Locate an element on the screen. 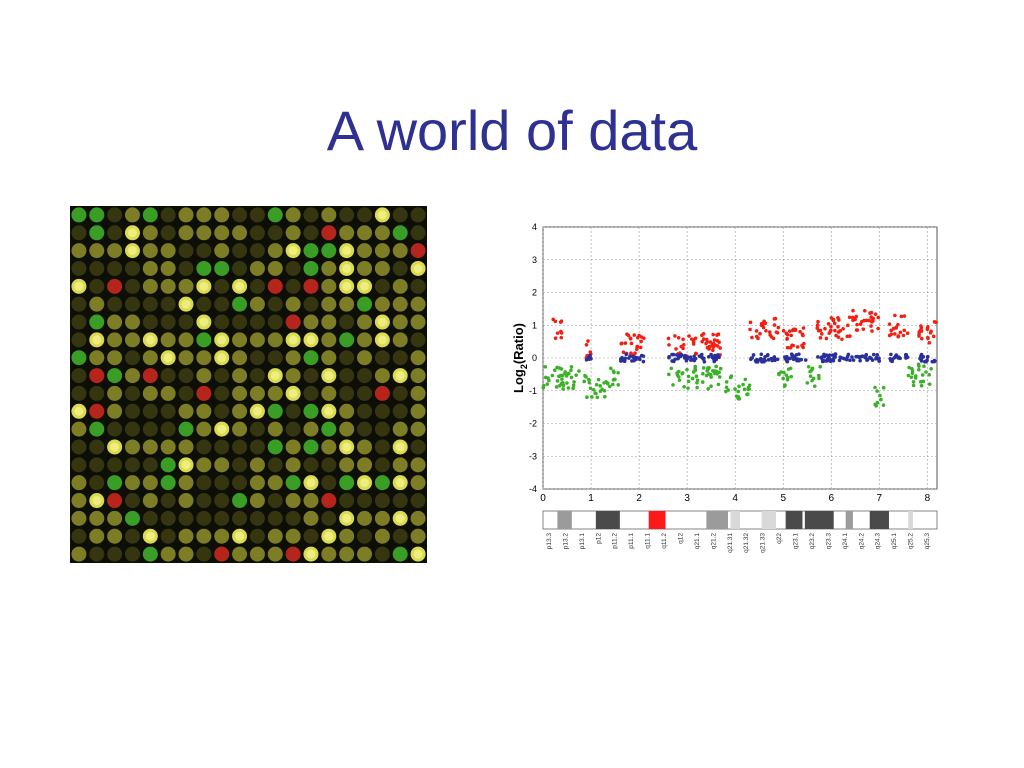 The image size is (1024, 768). y-tick-label: -1 is located at coordinates (533, 391).